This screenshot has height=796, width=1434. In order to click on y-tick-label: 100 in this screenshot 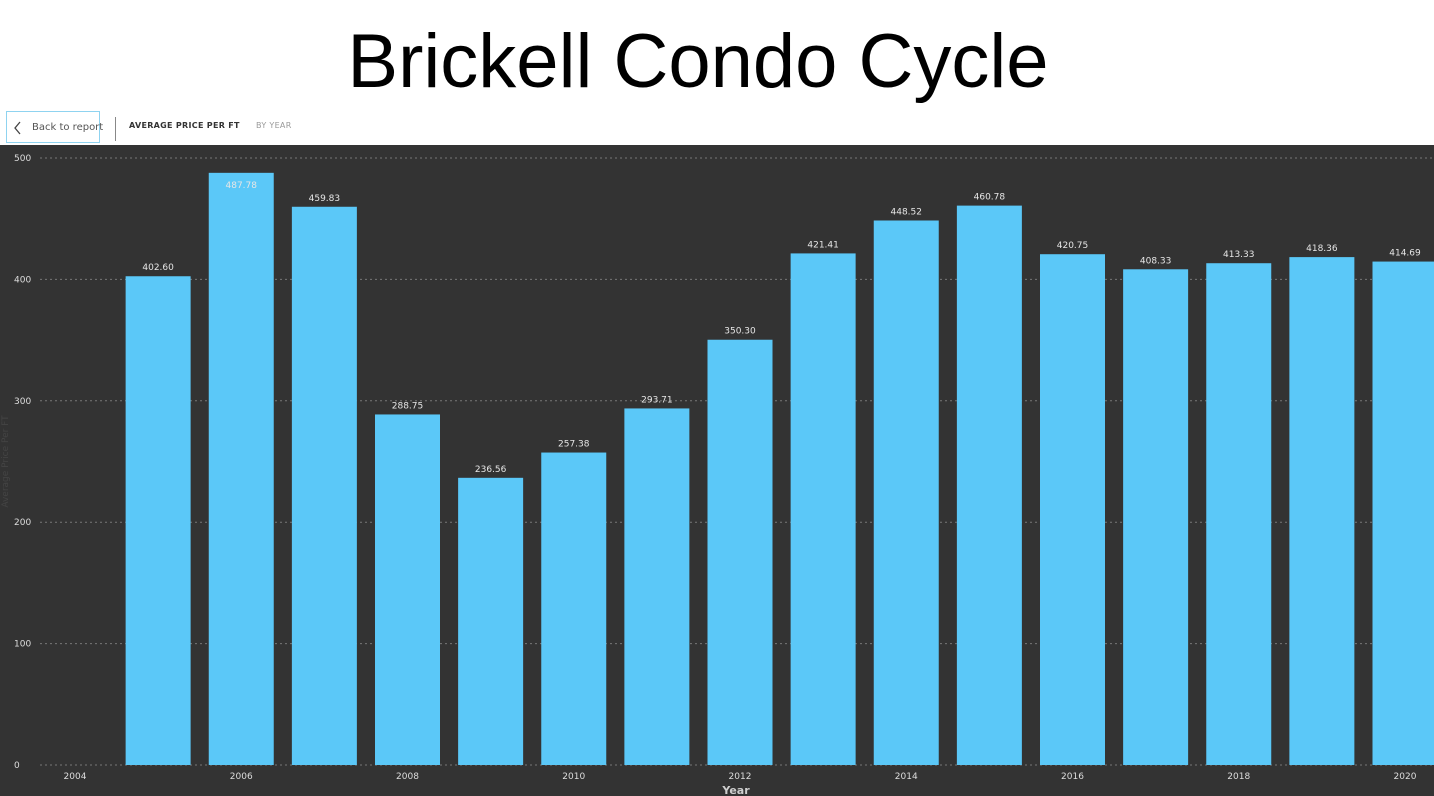, I will do `click(22, 645)`.